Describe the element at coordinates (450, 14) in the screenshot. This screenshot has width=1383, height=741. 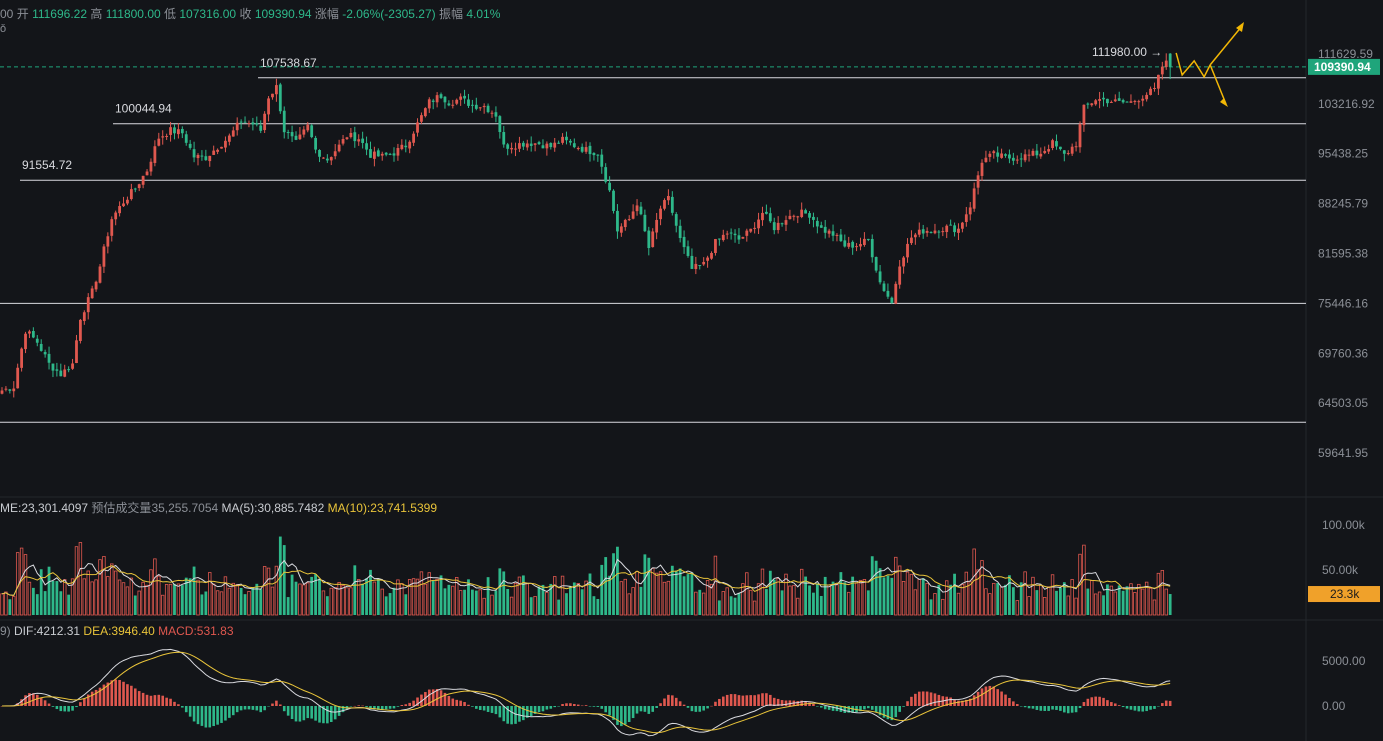
I see `amplitude-label: 振幅` at that location.